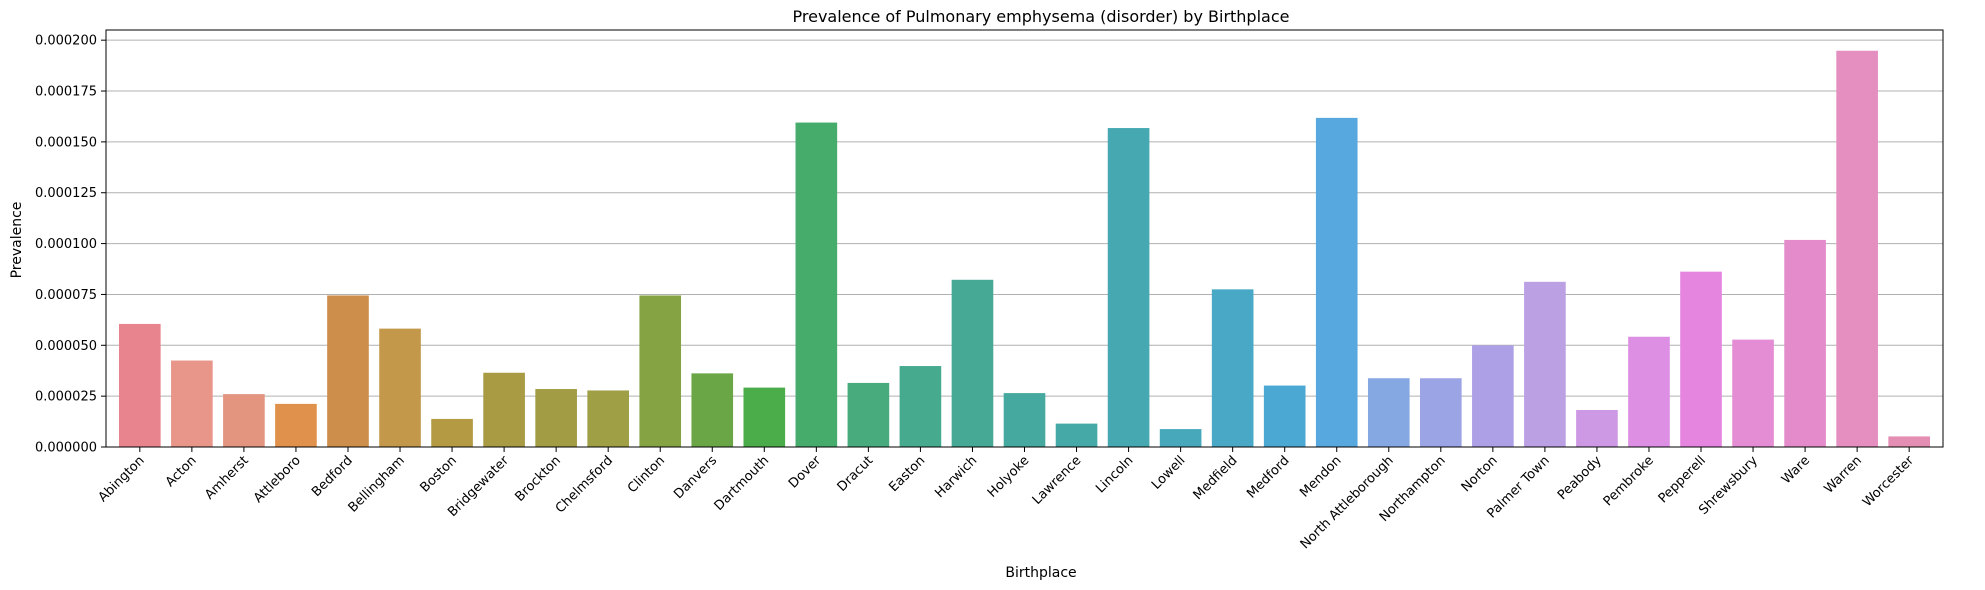  Describe the element at coordinates (296, 425) in the screenshot. I see `bar-attleboro` at that location.